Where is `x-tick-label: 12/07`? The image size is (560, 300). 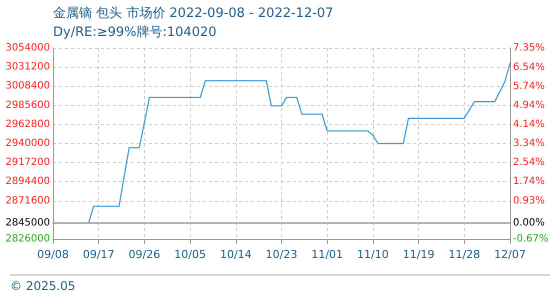 x-tick-label: 12/07 is located at coordinates (510, 254).